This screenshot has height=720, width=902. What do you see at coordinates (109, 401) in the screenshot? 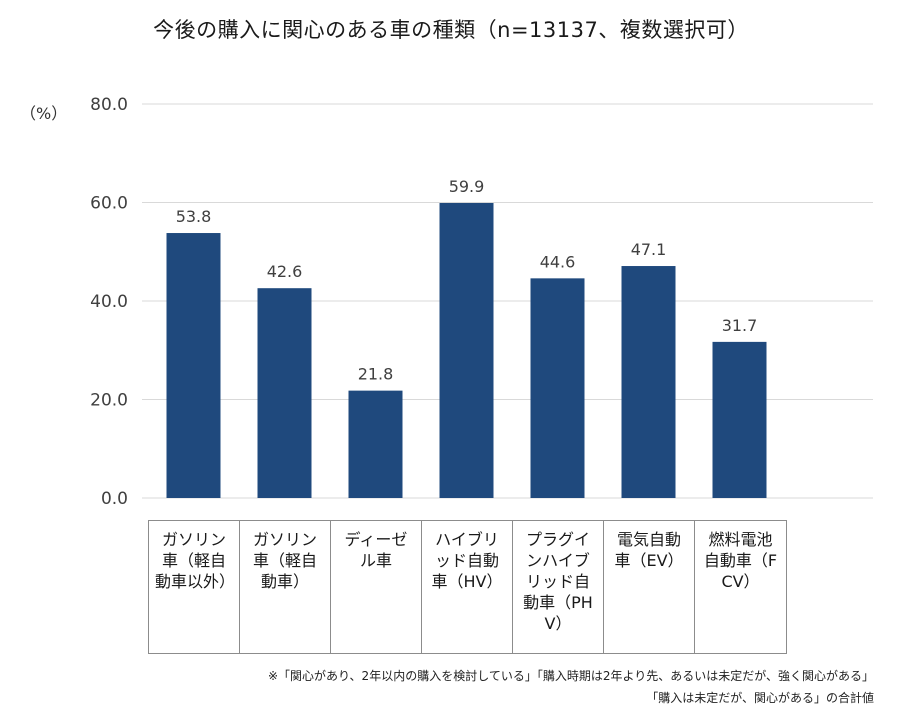
I see `y-tick-label: 20.0` at bounding box center [109, 401].